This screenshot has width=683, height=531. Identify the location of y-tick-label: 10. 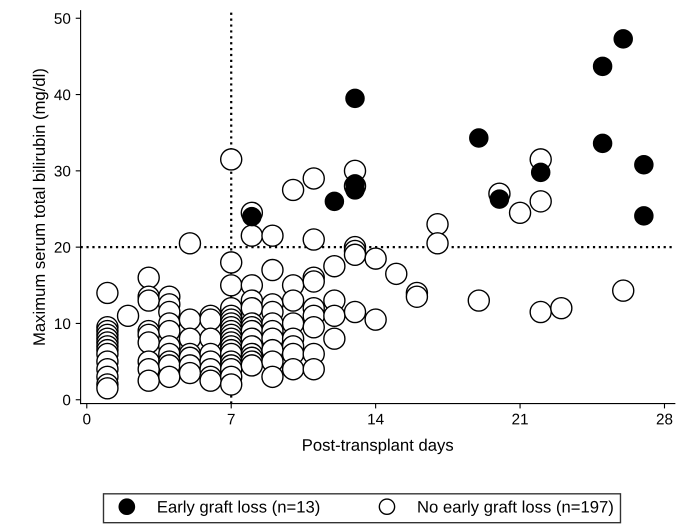
(62, 324).